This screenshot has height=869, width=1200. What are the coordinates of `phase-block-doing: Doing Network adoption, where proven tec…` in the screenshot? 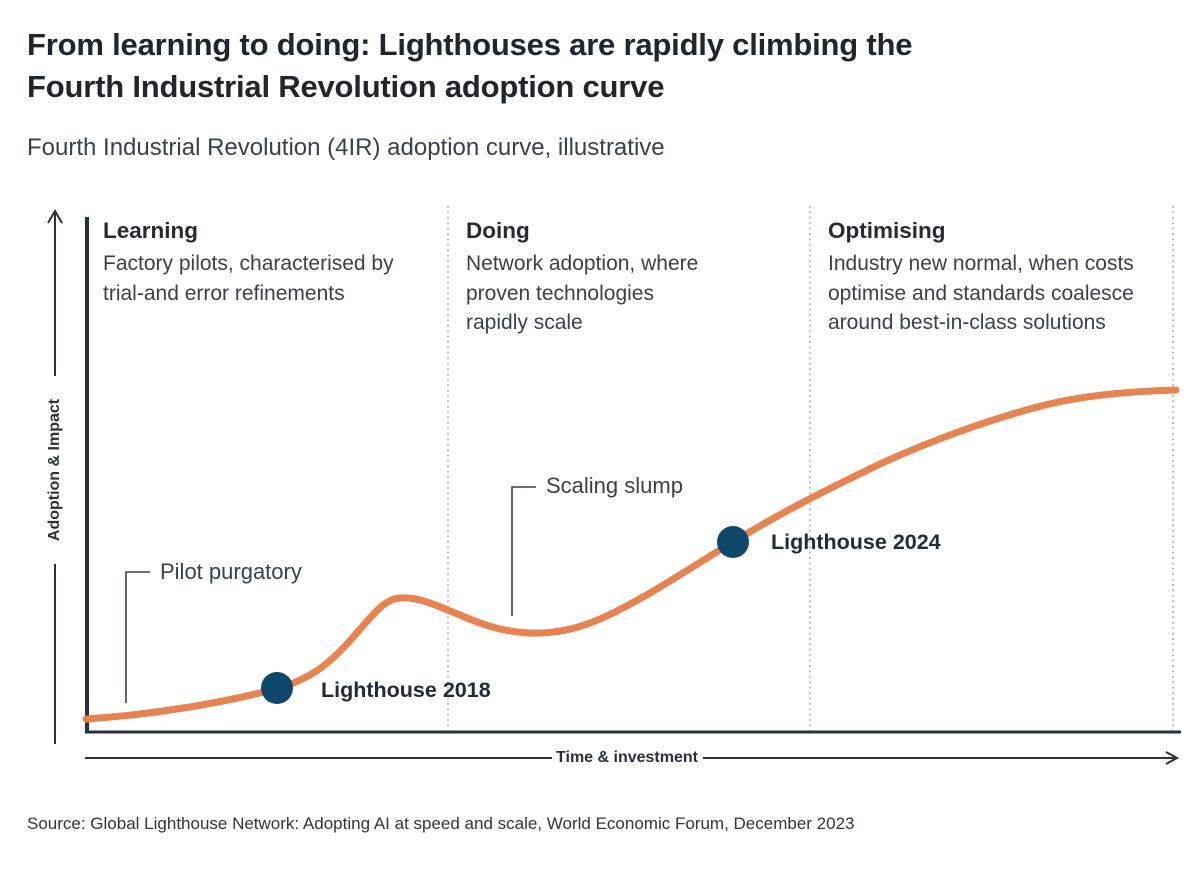 It's located at (591, 277).